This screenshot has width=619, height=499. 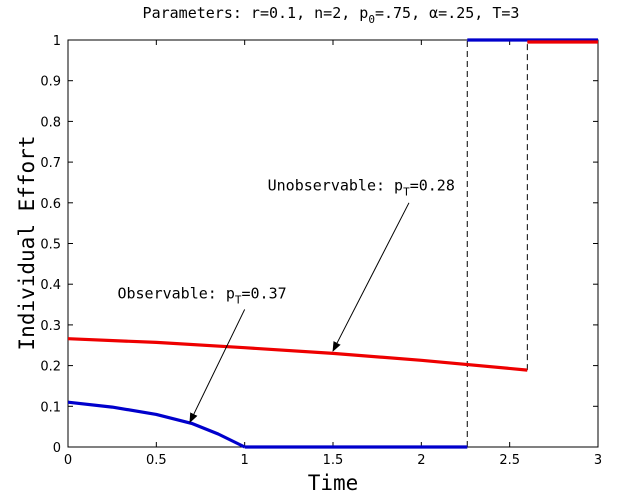 What do you see at coordinates (371, 19) in the screenshot?
I see `chart-title-subscript: 0` at bounding box center [371, 19].